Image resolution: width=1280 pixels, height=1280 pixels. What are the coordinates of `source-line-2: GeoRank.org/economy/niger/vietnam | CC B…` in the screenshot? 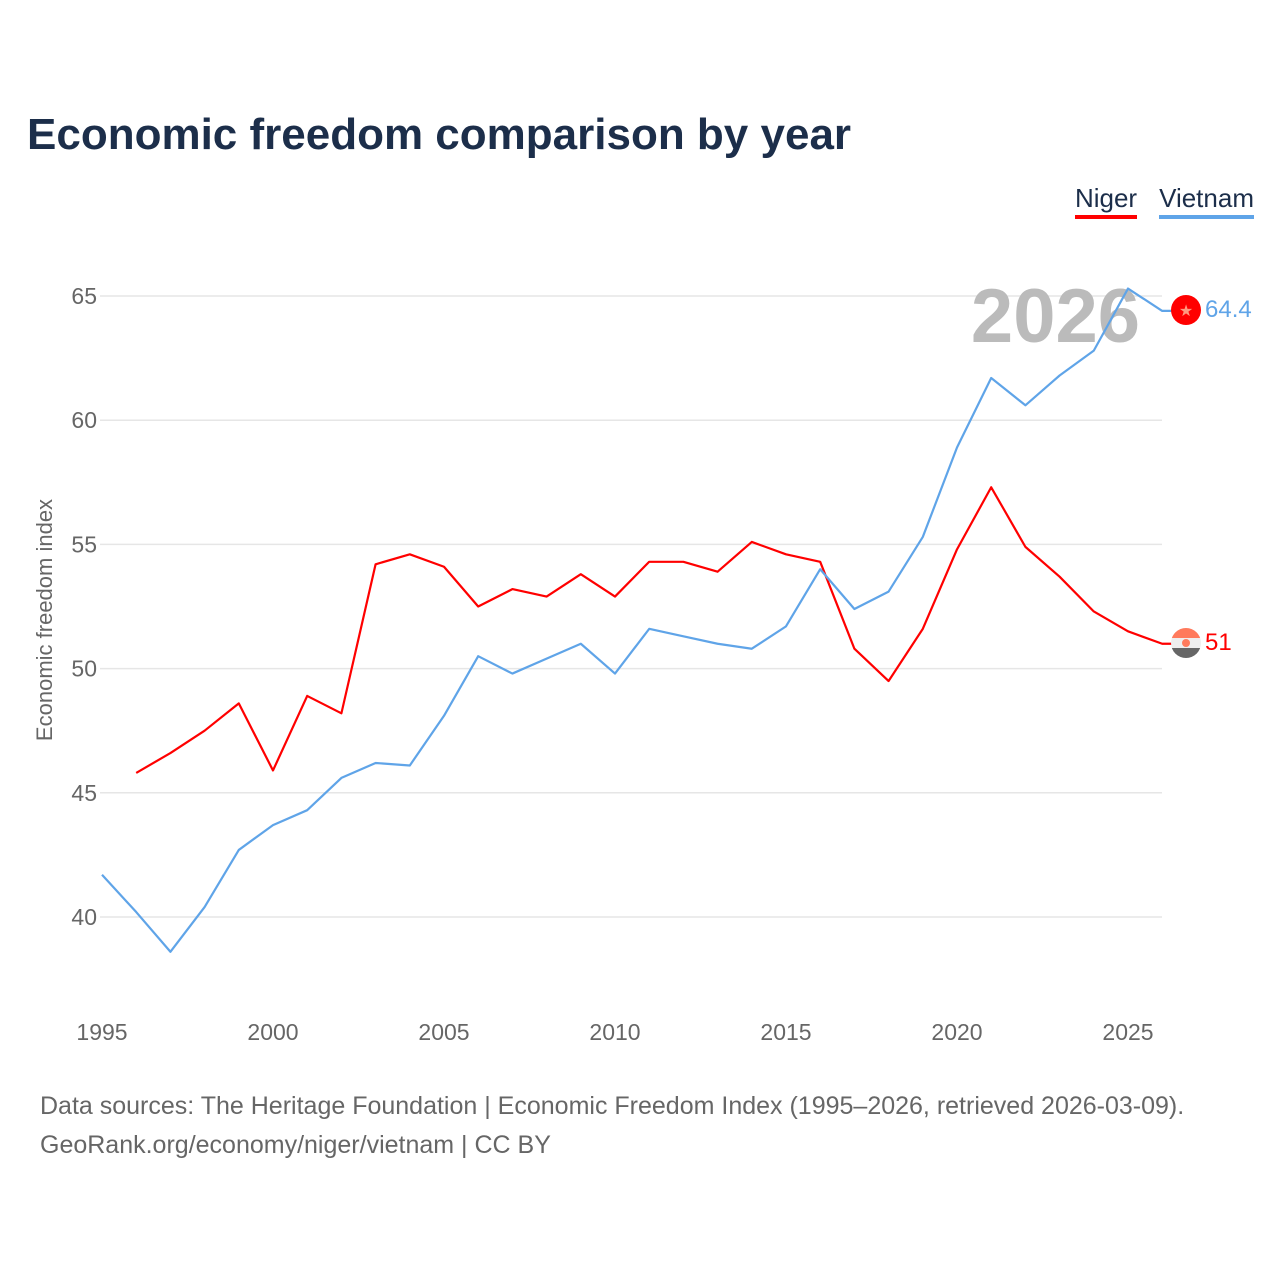 It's located at (295, 1145).